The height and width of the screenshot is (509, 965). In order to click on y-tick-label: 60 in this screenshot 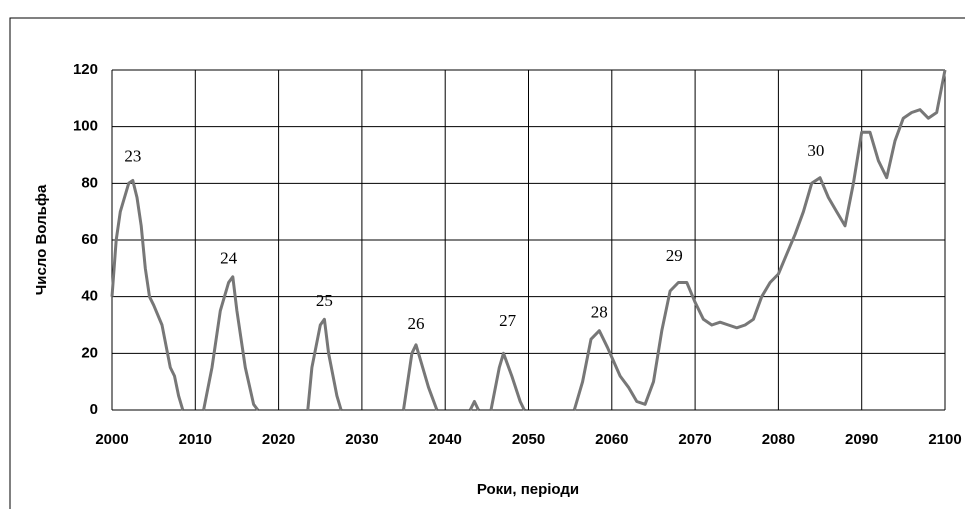, I will do `click(89, 239)`.